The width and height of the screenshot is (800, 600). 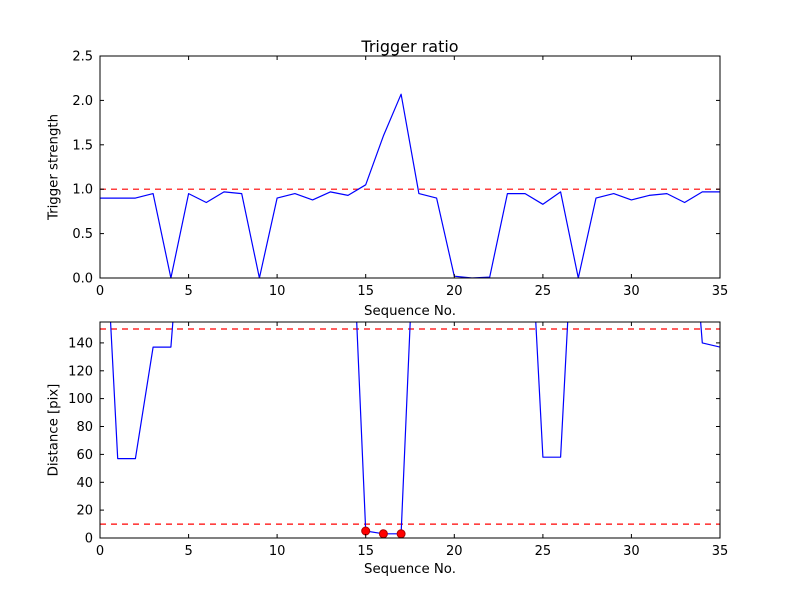 What do you see at coordinates (410, 46) in the screenshot?
I see `chart-title: Trigger ratio` at bounding box center [410, 46].